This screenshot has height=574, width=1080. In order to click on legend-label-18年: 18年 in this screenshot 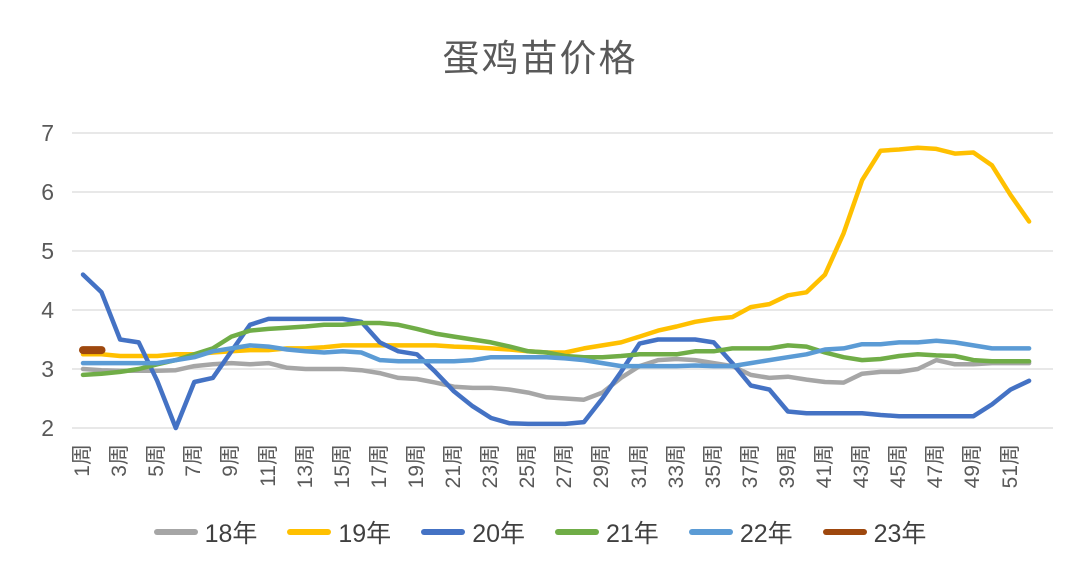, I will do `click(231, 534)`.